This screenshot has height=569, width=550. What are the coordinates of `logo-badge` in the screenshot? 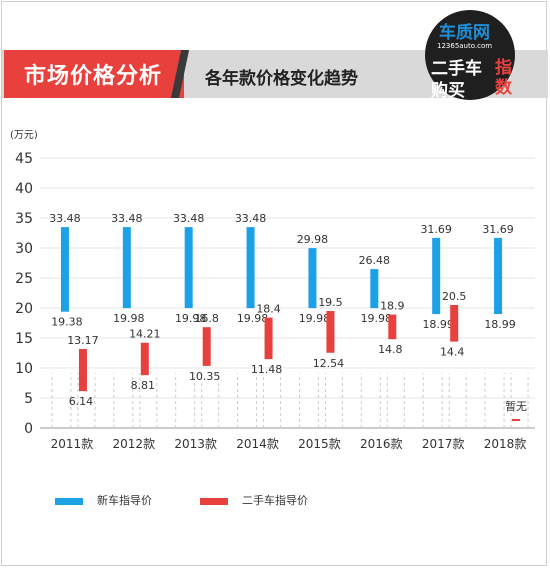 It's located at (470, 55).